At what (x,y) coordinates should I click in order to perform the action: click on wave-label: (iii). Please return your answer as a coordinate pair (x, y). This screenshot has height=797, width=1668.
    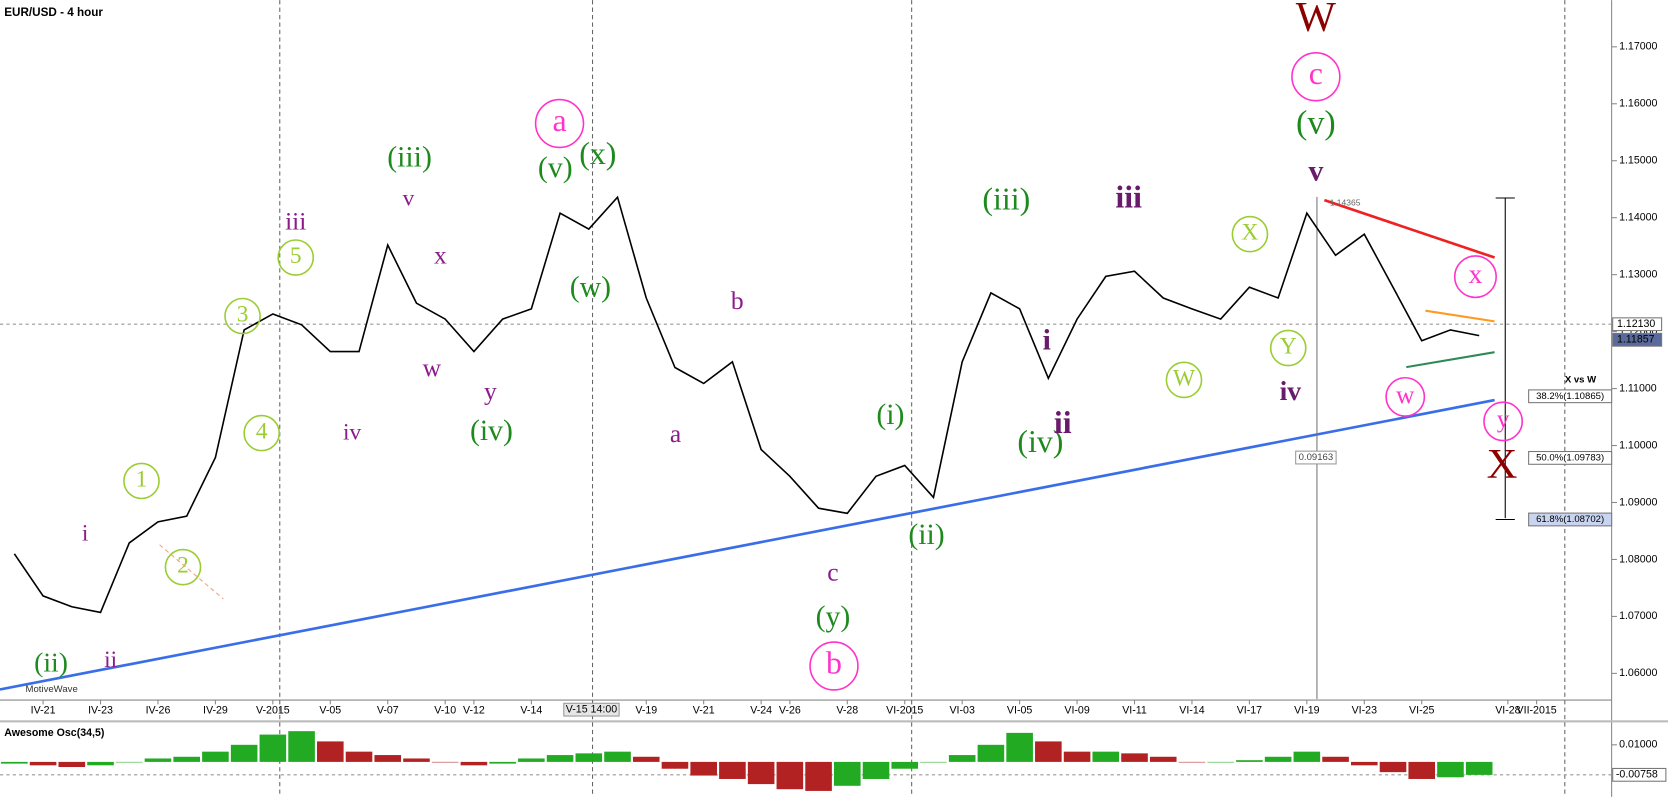
    Looking at the image, I should click on (409, 157).